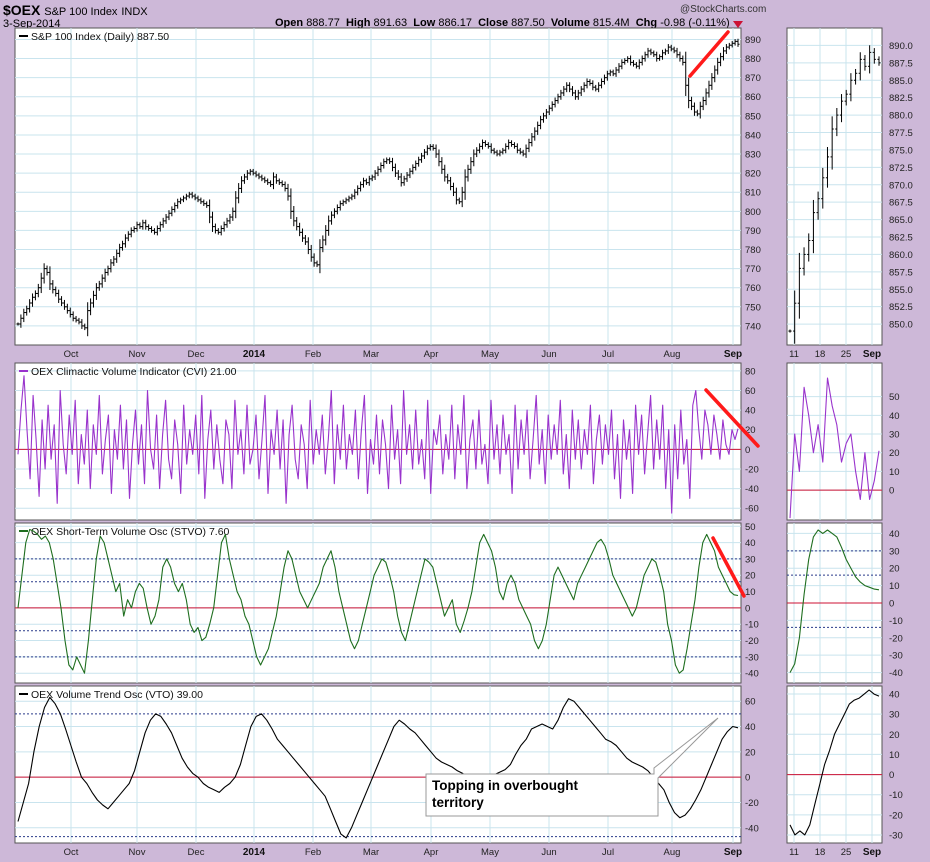 This screenshot has width=930, height=862. Describe the element at coordinates (753, 231) in the screenshot. I see `price-ytick-label: 790` at that location.